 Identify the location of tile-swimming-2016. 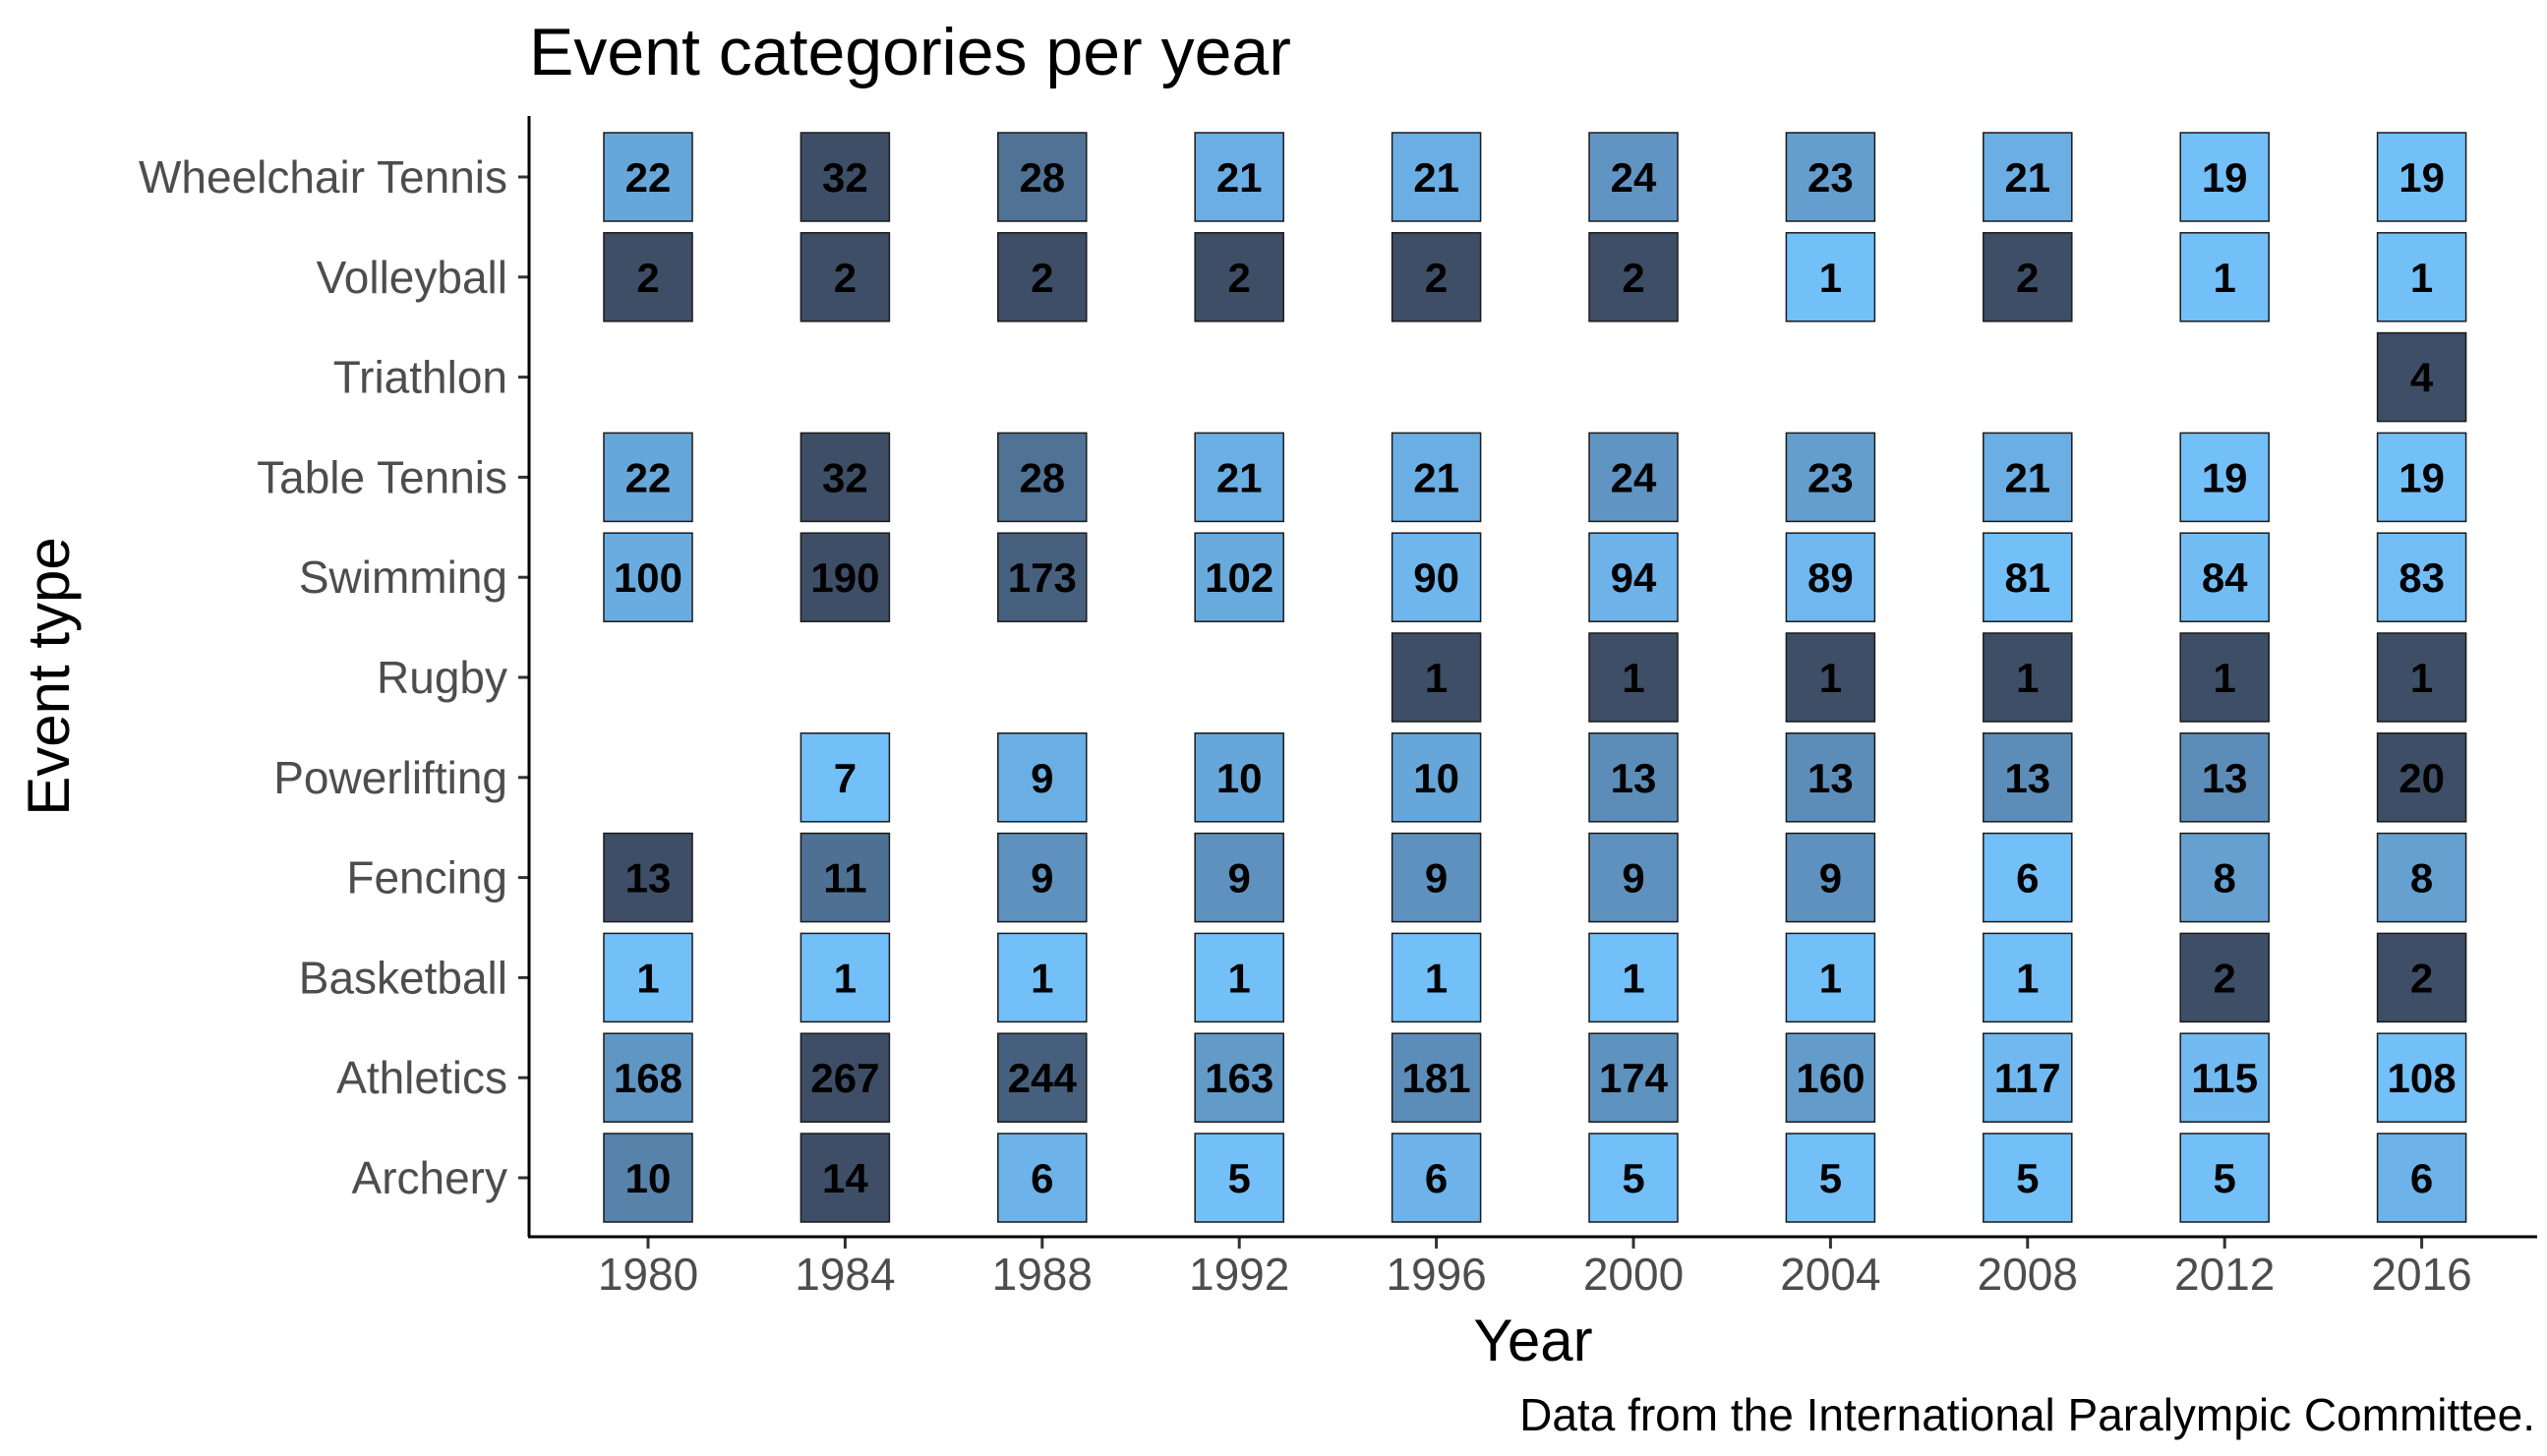
(2422, 577).